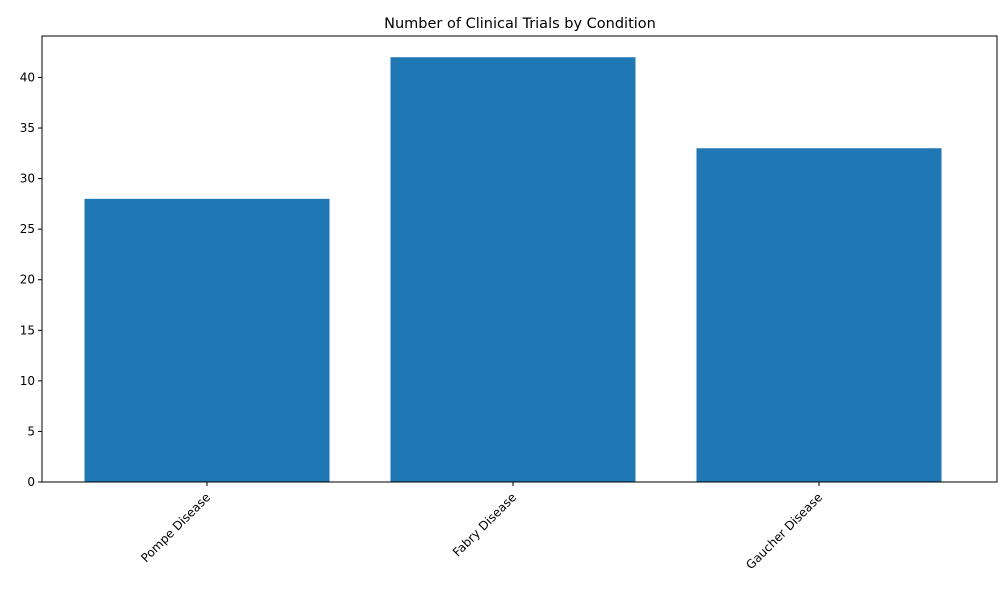 This screenshot has width=1000, height=600. I want to click on y-tick-label: 40, so click(27, 77).